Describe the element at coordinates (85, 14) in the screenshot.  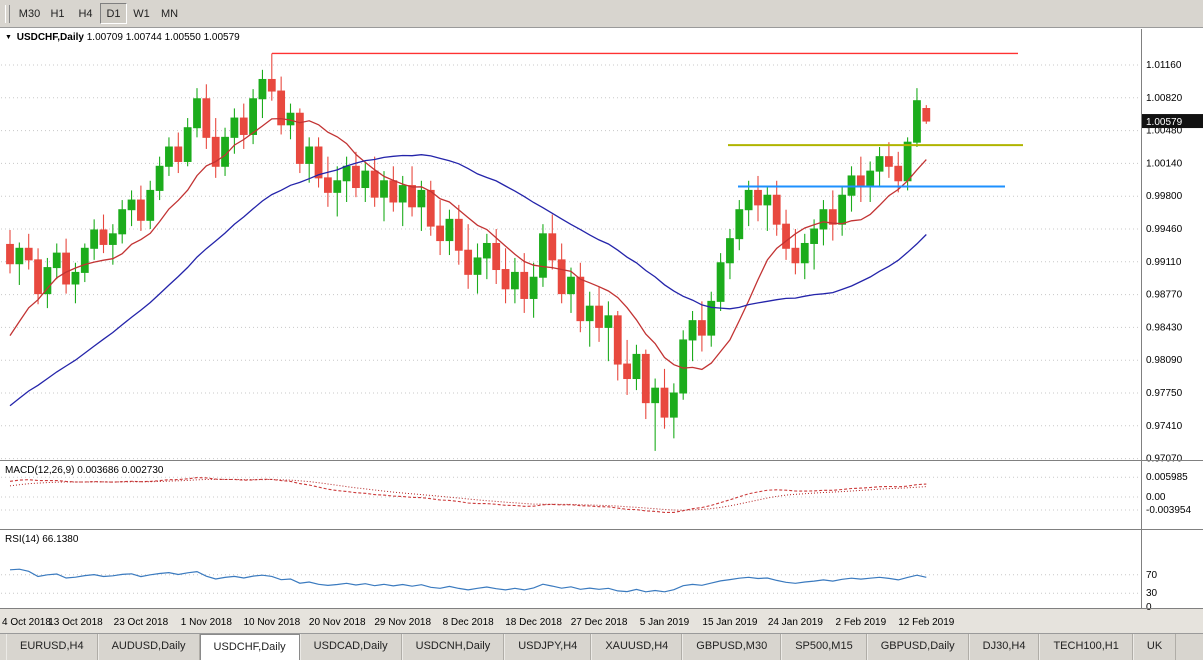
I see `timeframe-button-h4: H4` at that location.